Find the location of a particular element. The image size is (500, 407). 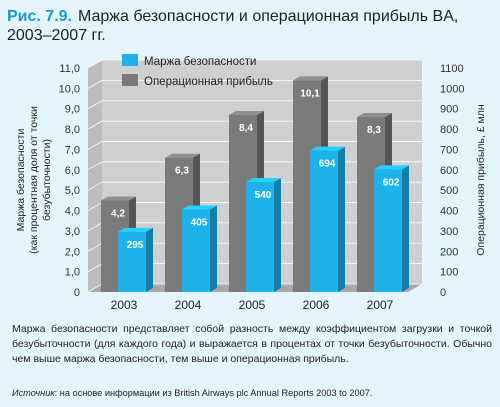

data-label-blue: 540 is located at coordinates (263, 195).